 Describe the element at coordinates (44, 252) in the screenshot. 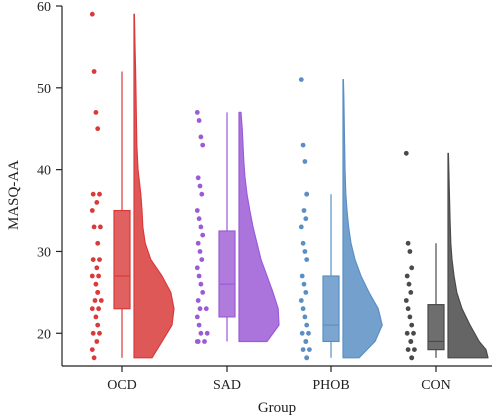

I see `y-tick-label: 30` at that location.